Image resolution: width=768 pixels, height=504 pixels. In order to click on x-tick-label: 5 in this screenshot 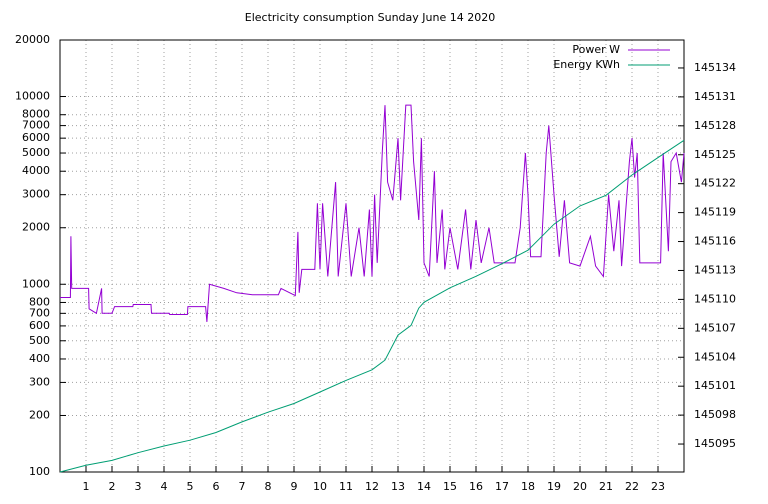, I will do `click(190, 486)`.